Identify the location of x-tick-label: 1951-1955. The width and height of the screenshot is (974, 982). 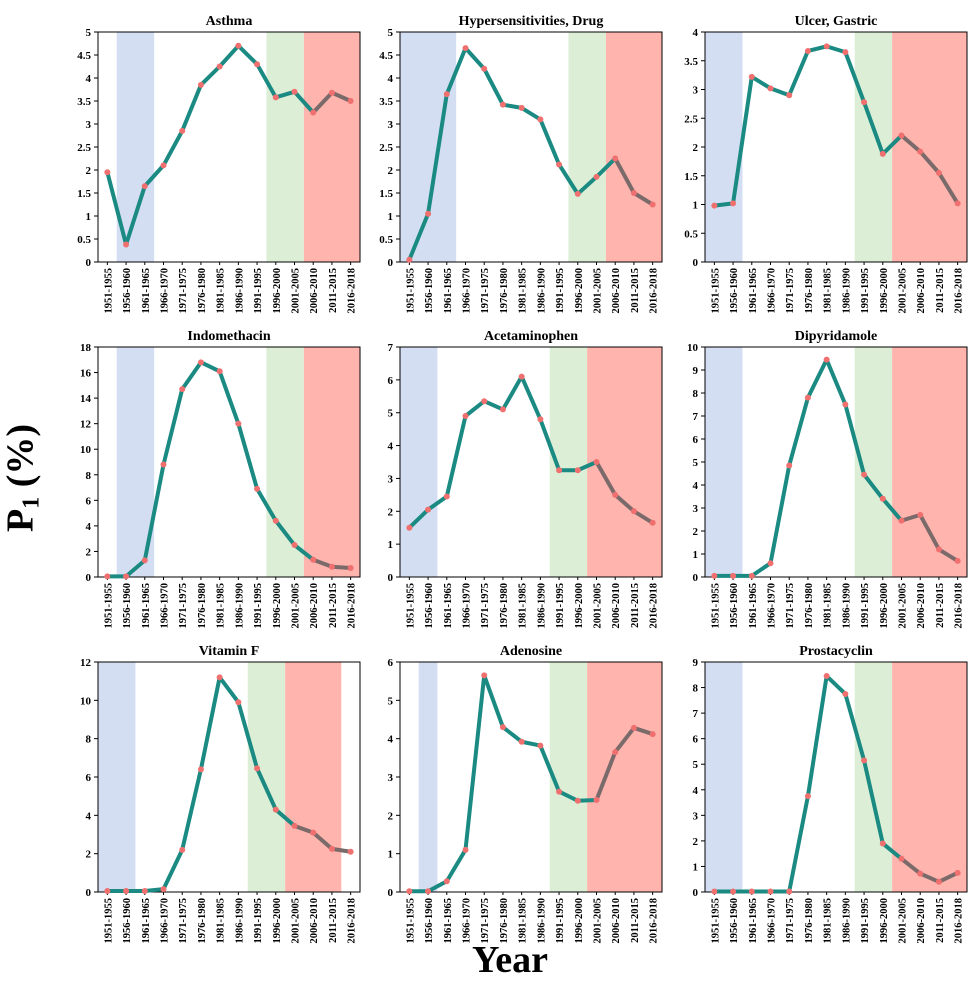
(410, 291).